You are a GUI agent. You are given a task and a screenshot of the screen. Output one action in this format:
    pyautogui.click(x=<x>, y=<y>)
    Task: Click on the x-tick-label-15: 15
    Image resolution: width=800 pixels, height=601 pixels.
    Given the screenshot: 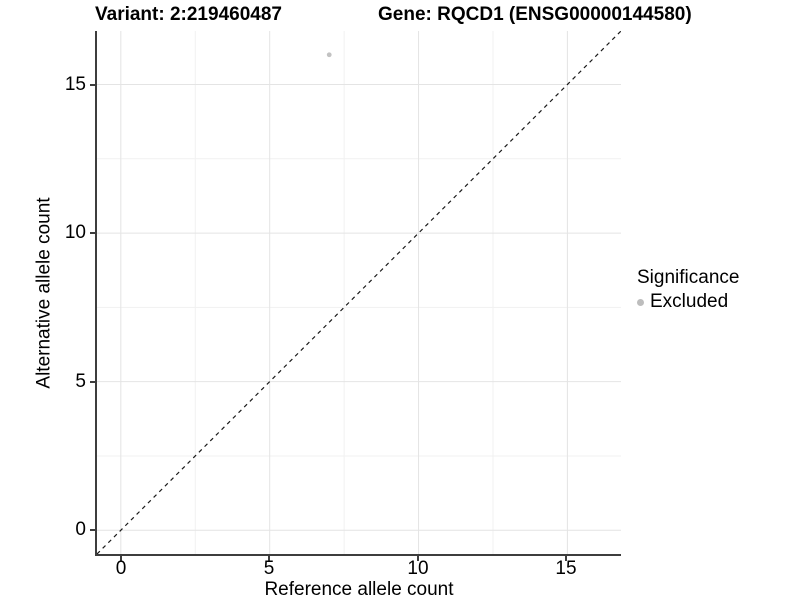 What is the action you would take?
    pyautogui.click(x=566, y=568)
    